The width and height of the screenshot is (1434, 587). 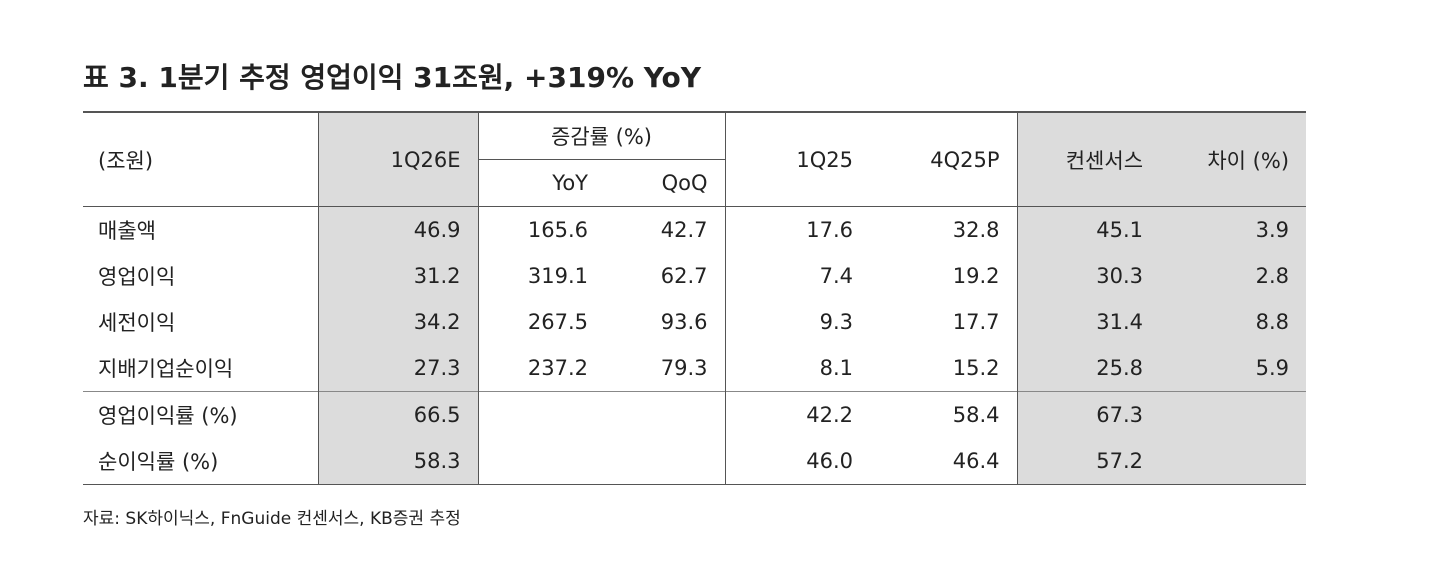 What do you see at coordinates (944, 461) in the screenshot?
I see `cell: 46.4` at bounding box center [944, 461].